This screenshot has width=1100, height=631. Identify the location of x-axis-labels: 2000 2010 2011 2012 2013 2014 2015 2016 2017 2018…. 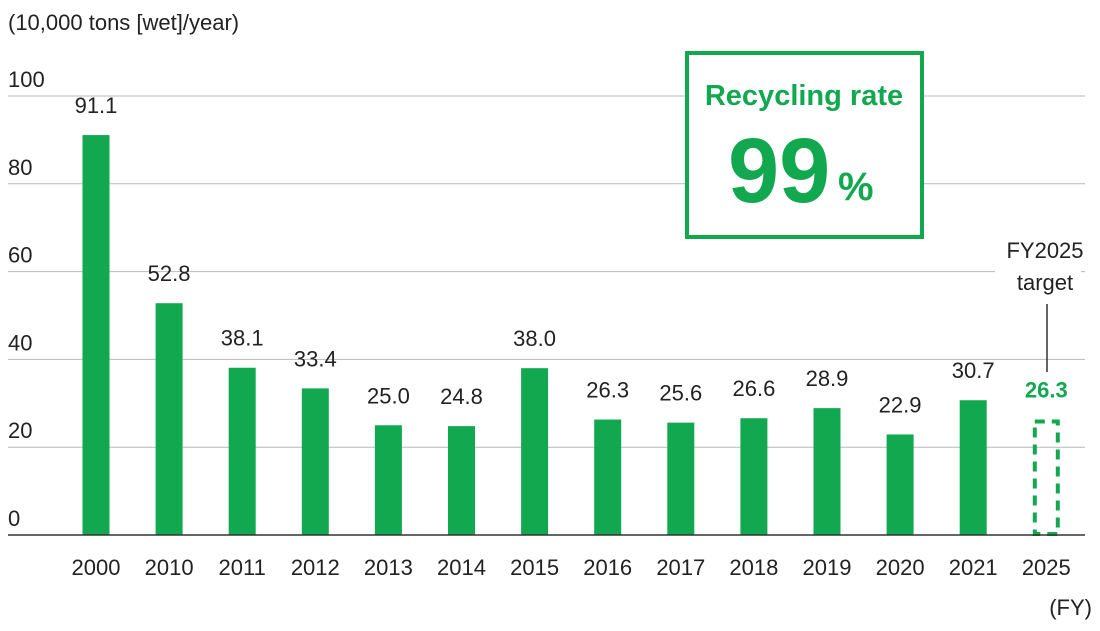
(571, 567).